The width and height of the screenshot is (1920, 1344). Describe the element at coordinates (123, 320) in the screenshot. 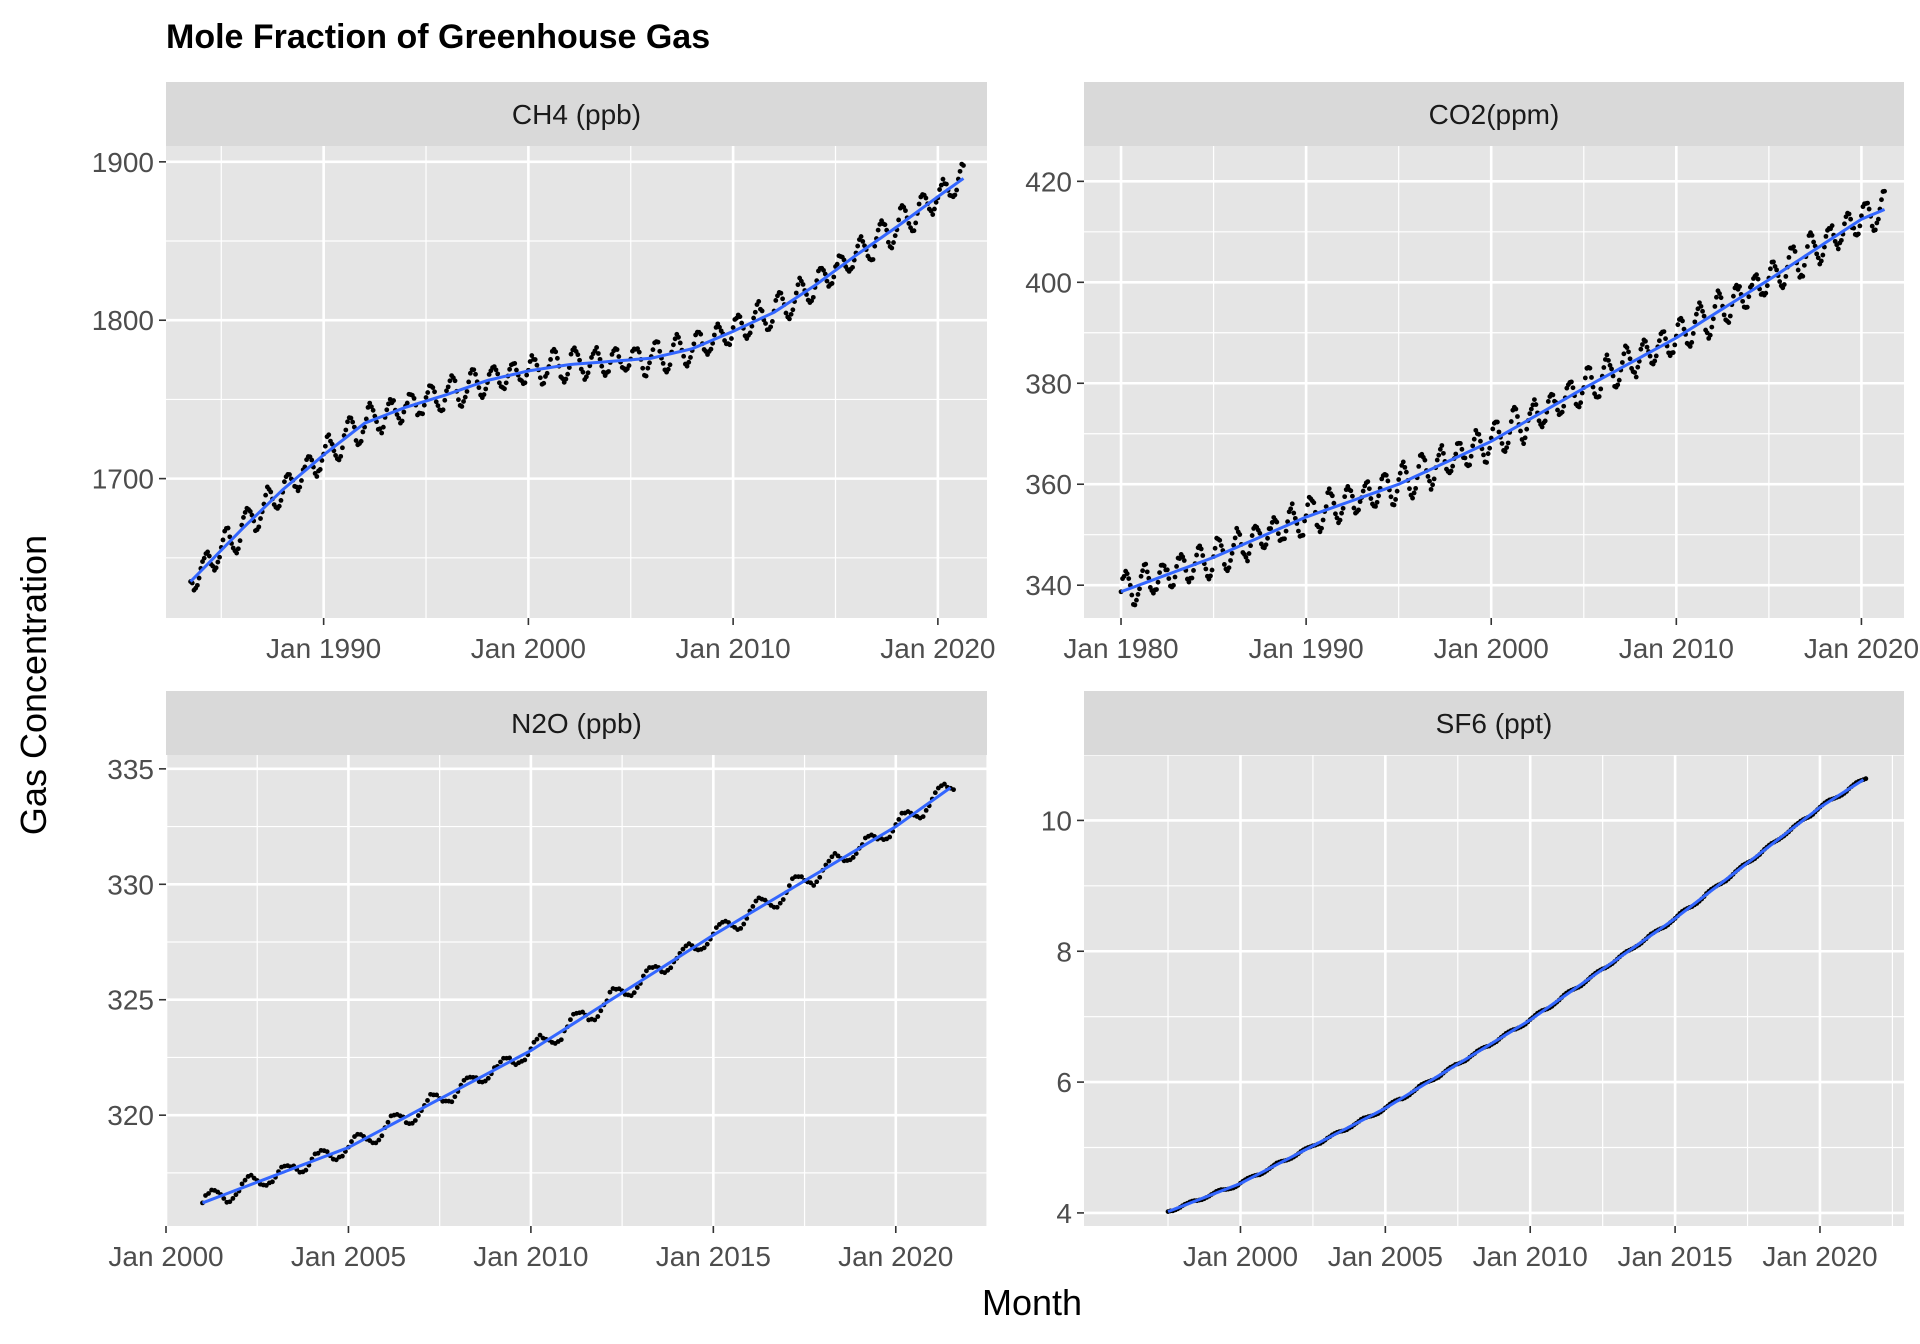

I see `y-tick-label: 1800` at that location.